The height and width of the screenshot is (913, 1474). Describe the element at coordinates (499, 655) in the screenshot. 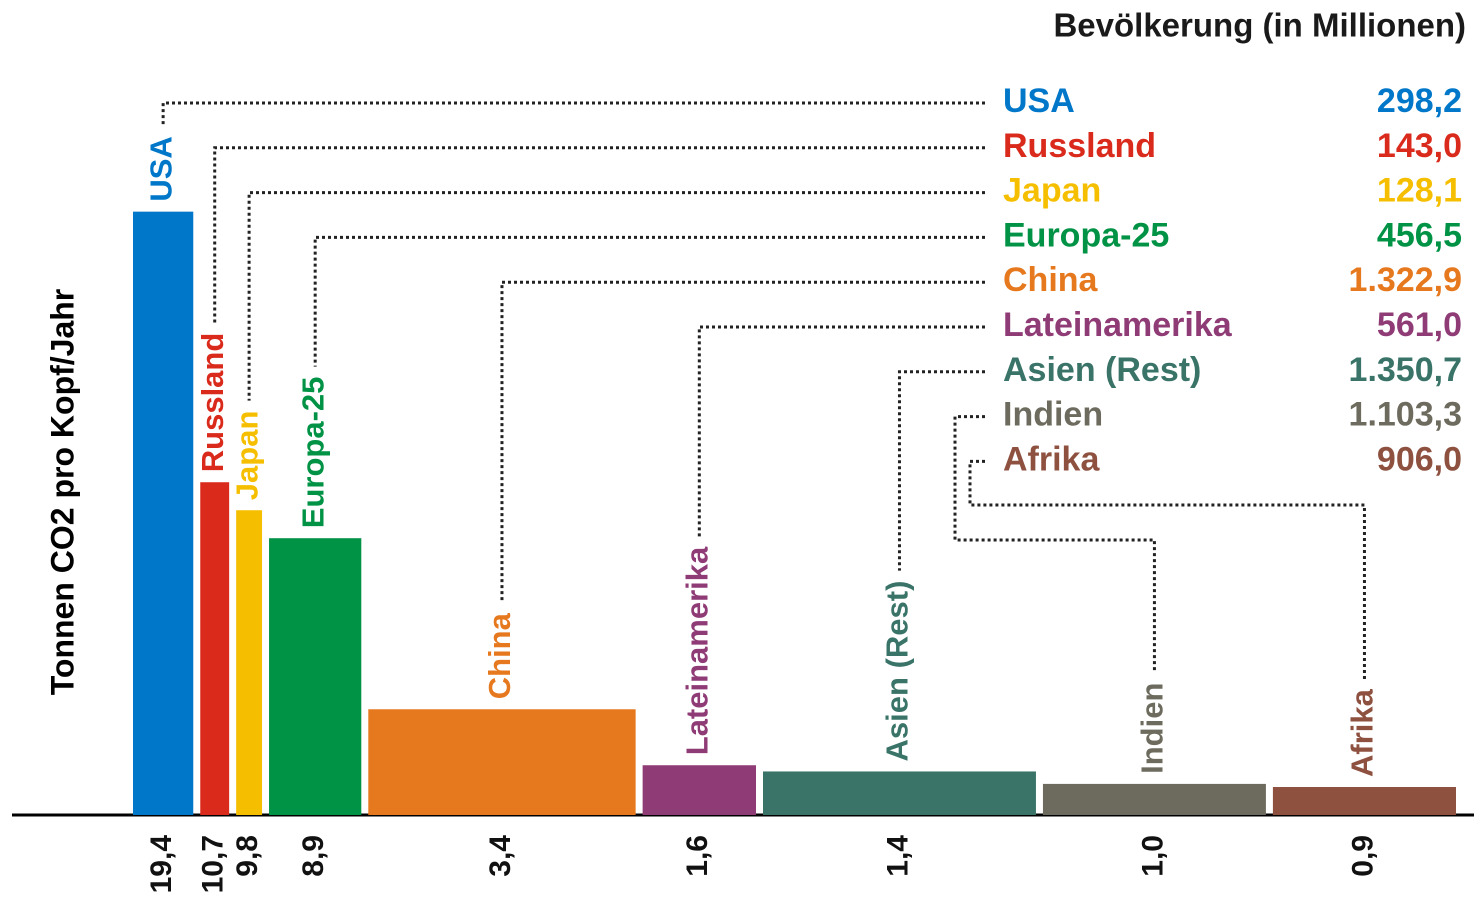

I see `bar-label: China` at that location.